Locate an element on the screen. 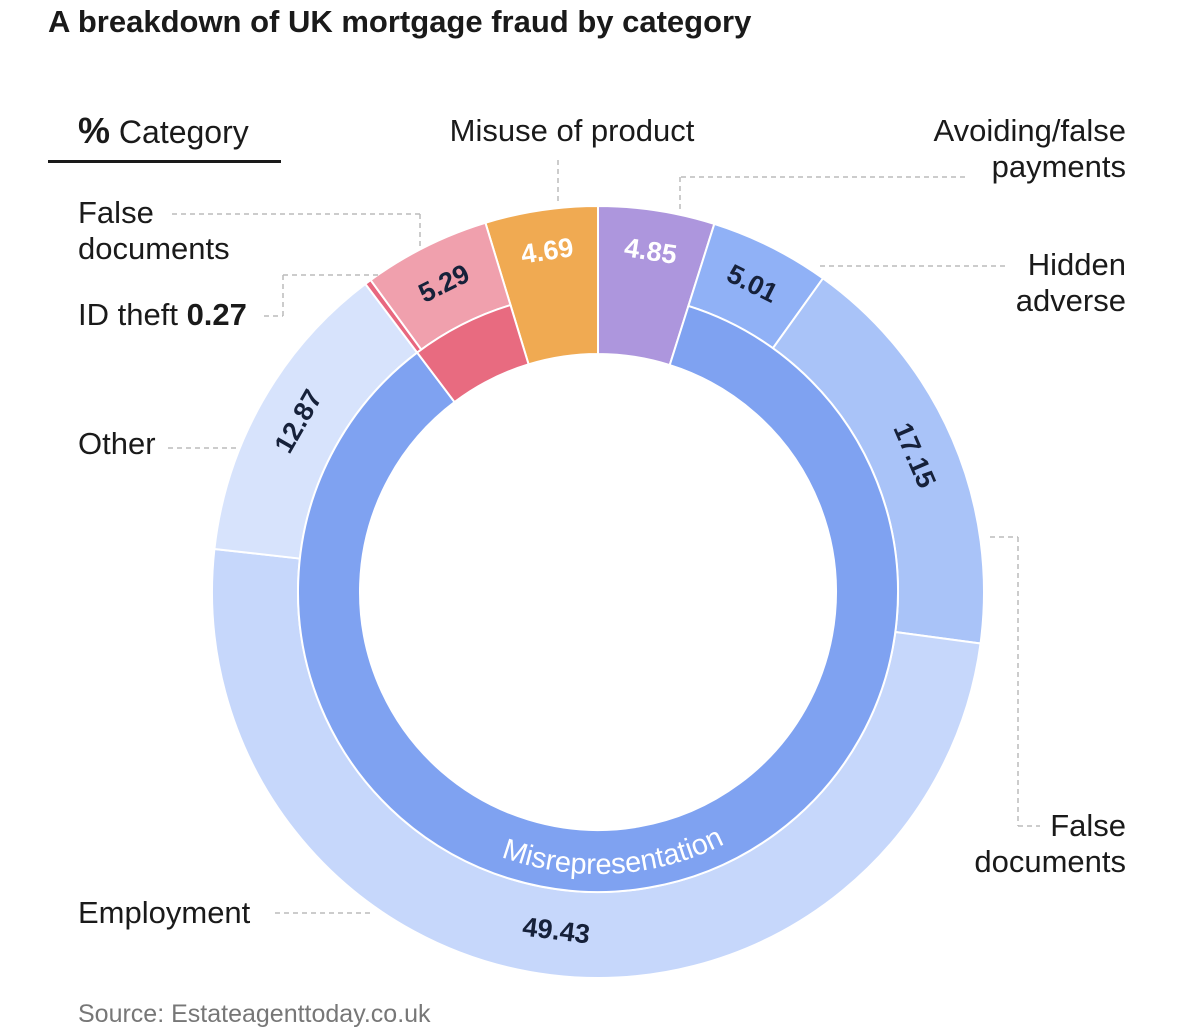 This screenshot has height=1033, width=1200. segment-name: ID theft 0.27 is located at coordinates (198, 315).